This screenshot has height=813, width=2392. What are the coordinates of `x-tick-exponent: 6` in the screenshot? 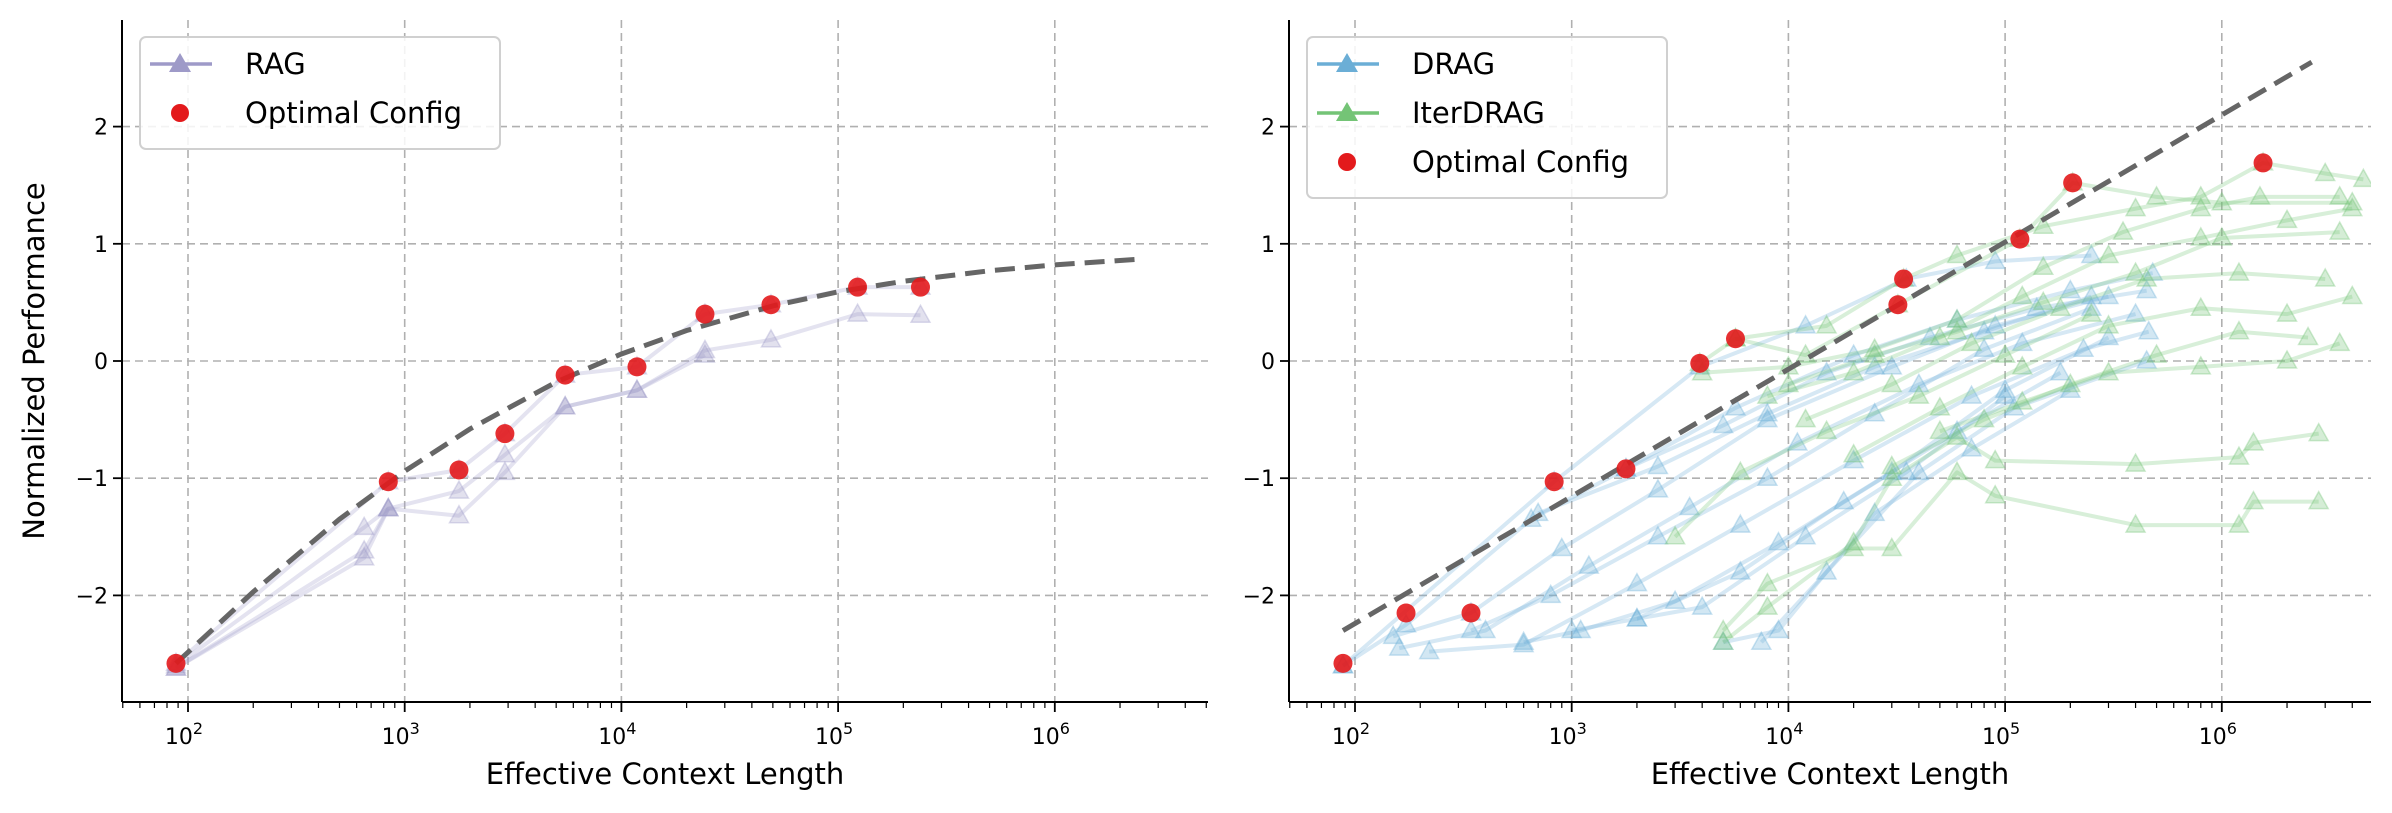 It's located at (2232, 728).